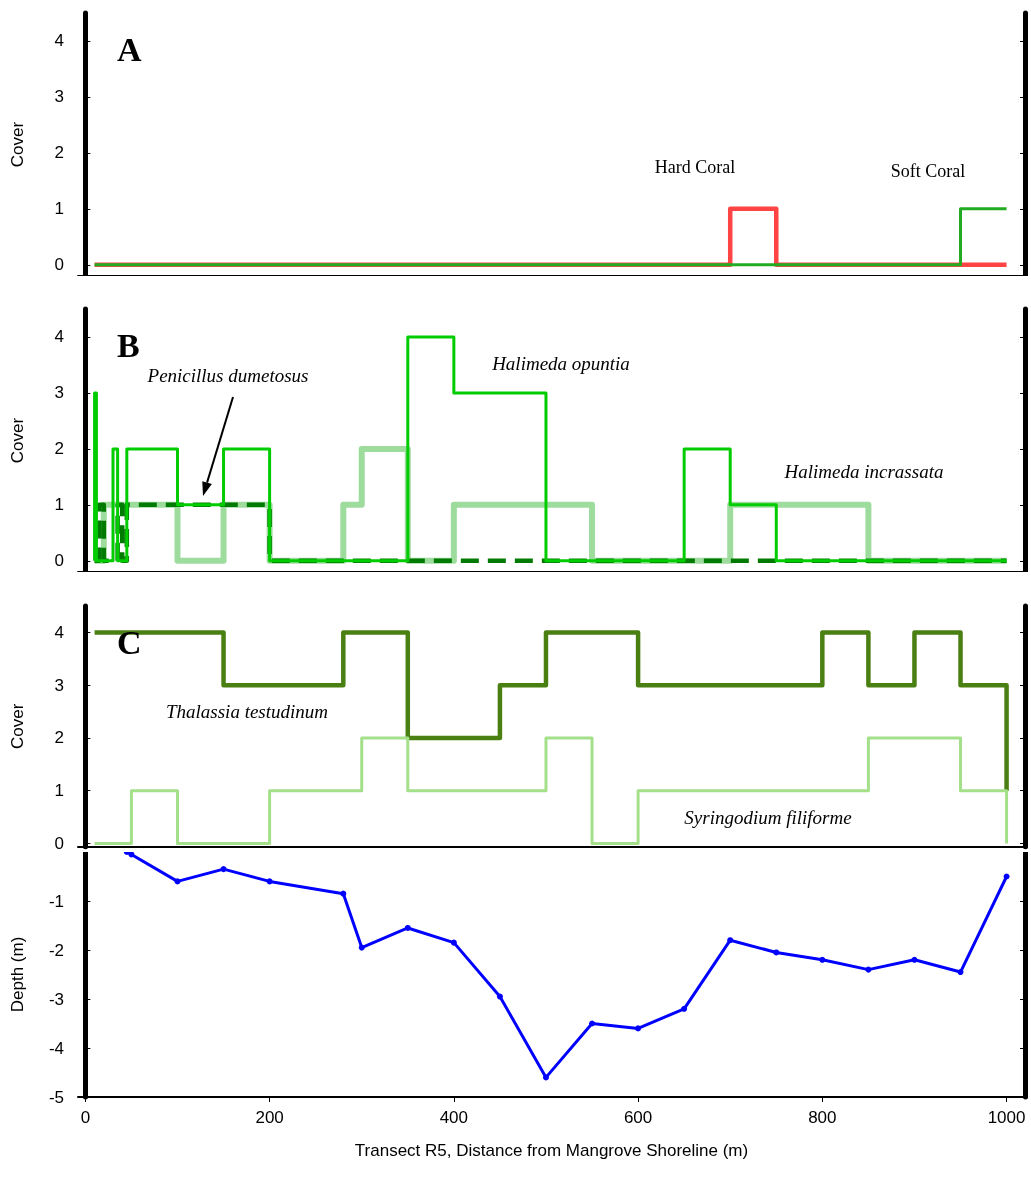 This screenshot has height=1191, width=1031. What do you see at coordinates (56, 1048) in the screenshot?
I see `y-tick-label: -4` at bounding box center [56, 1048].